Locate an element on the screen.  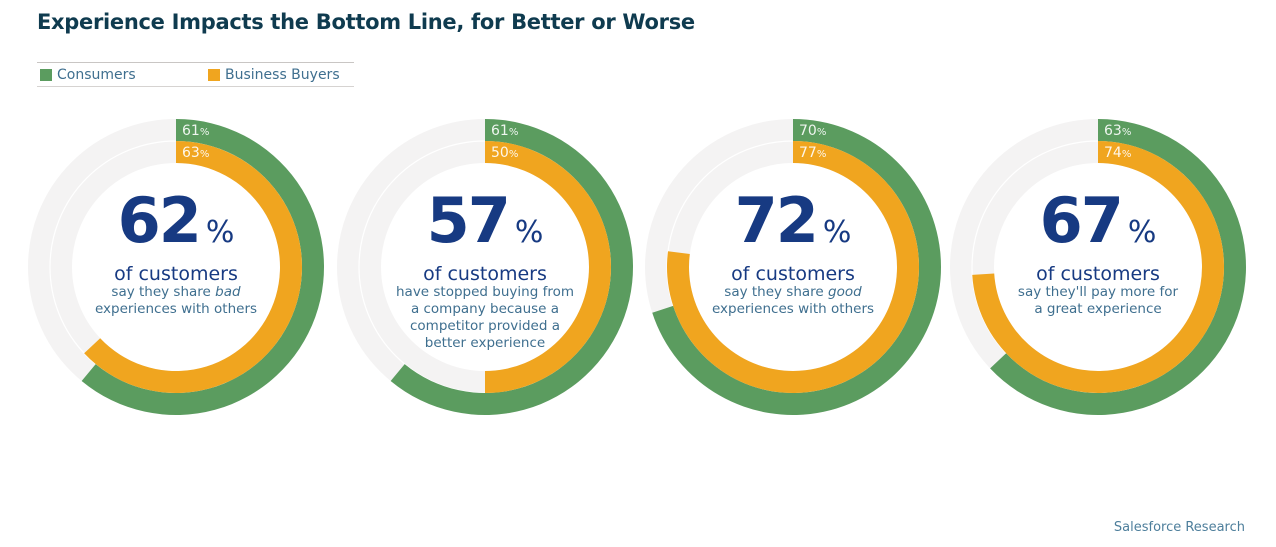
headline-number: 62 is located at coordinates (159, 220).